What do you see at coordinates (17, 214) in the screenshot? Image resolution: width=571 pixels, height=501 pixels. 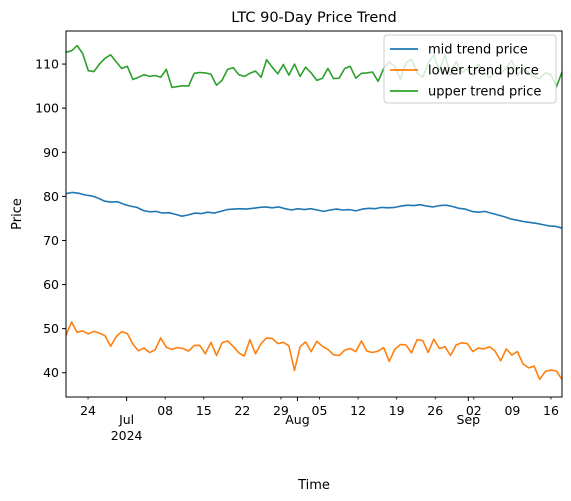 I see `y-axis-title: Price` at bounding box center [17, 214].